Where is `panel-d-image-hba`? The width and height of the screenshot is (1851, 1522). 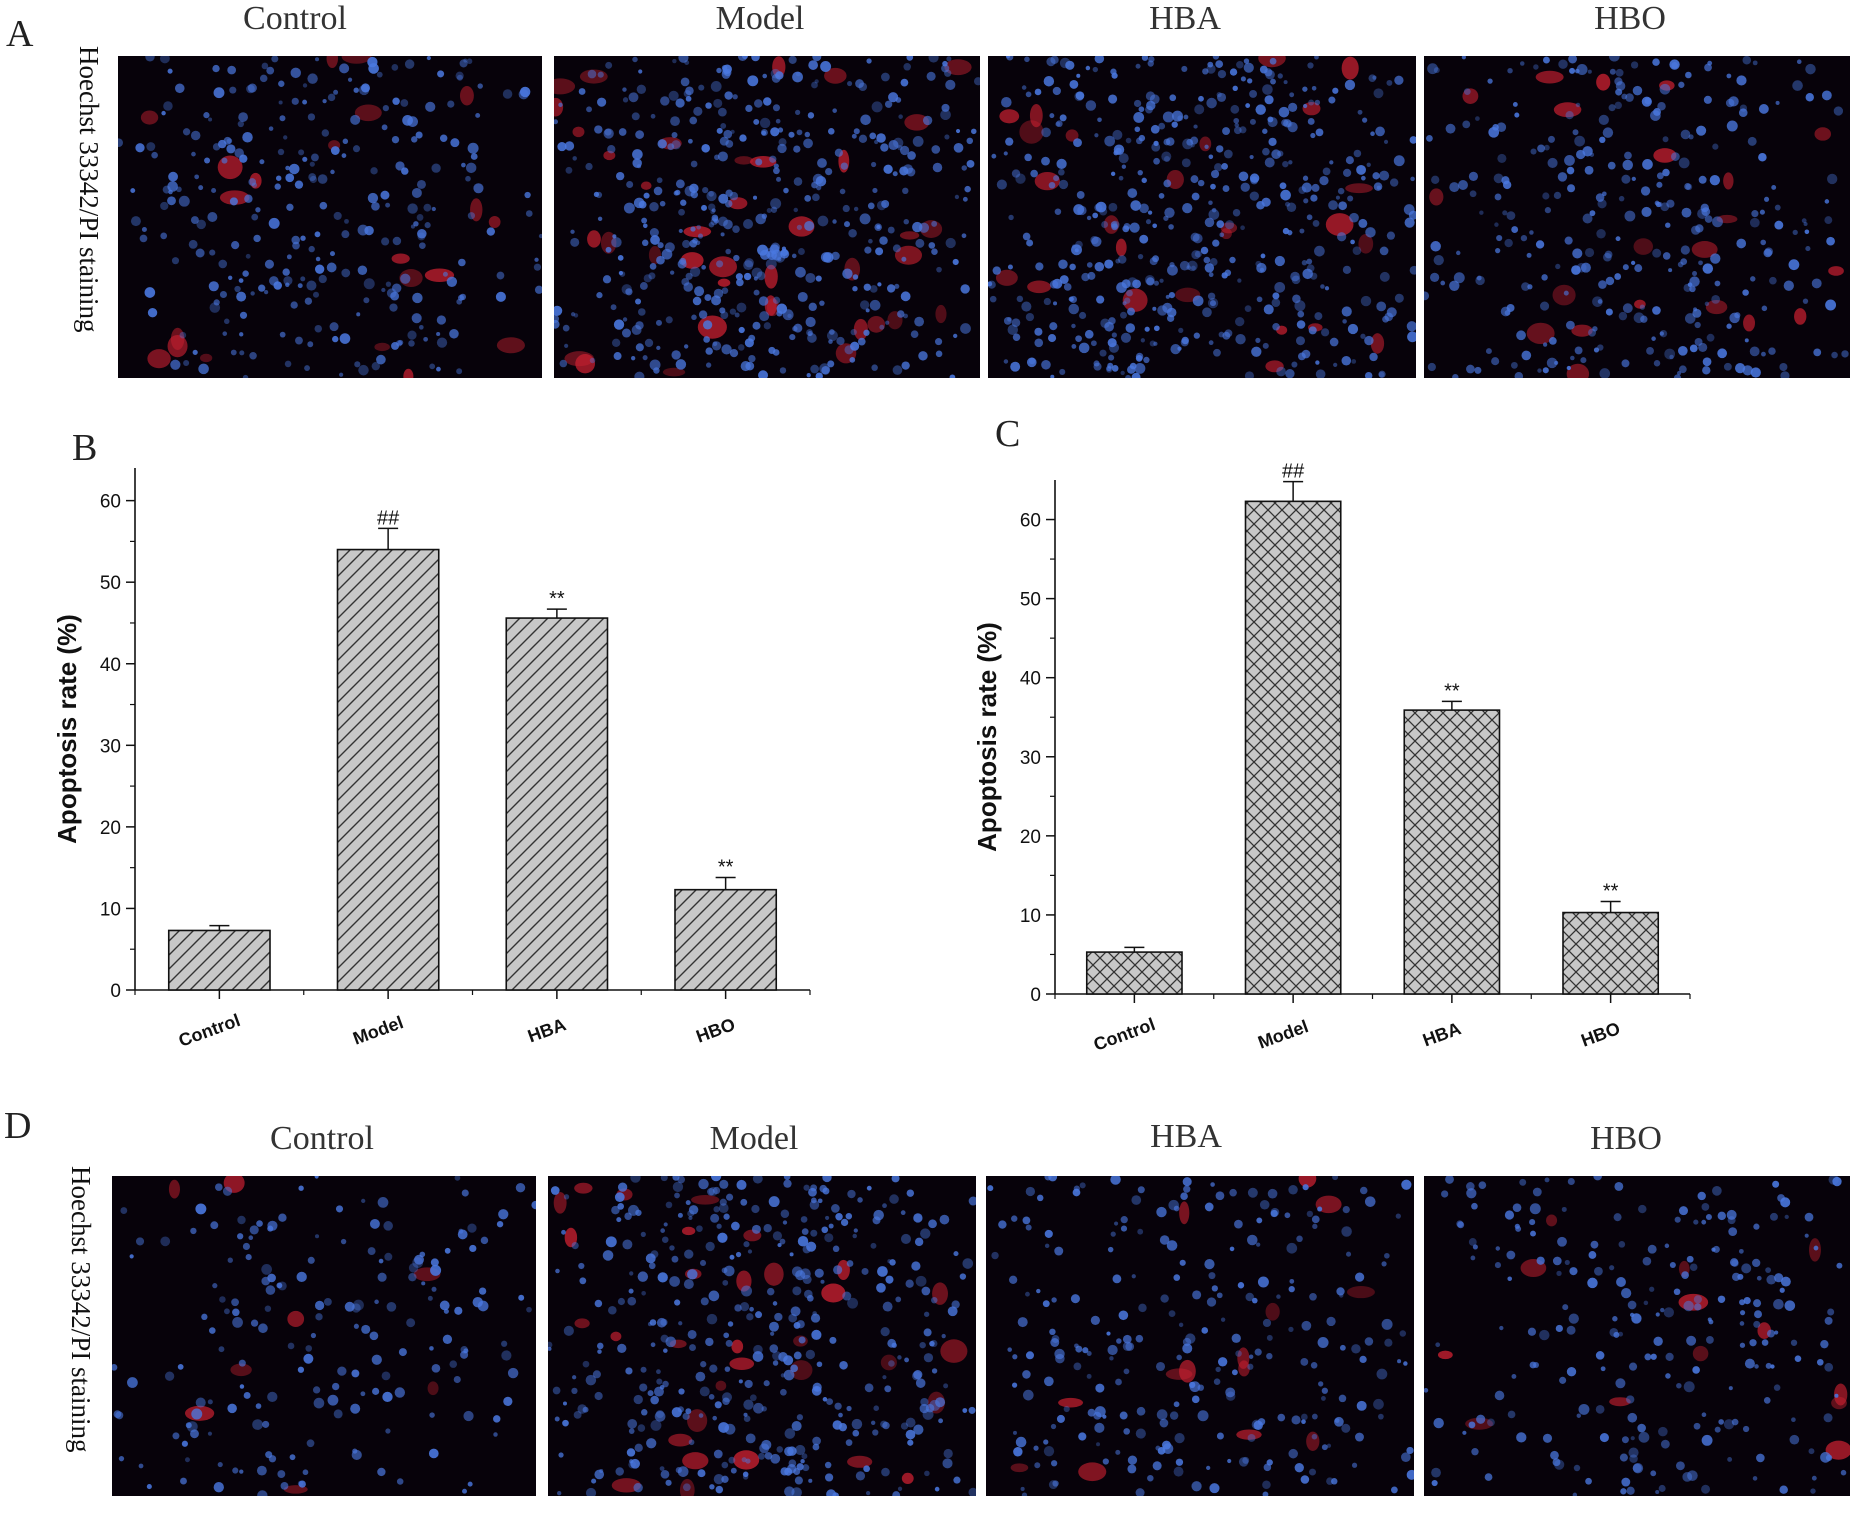 panel-d-image-hba is located at coordinates (1200, 1336).